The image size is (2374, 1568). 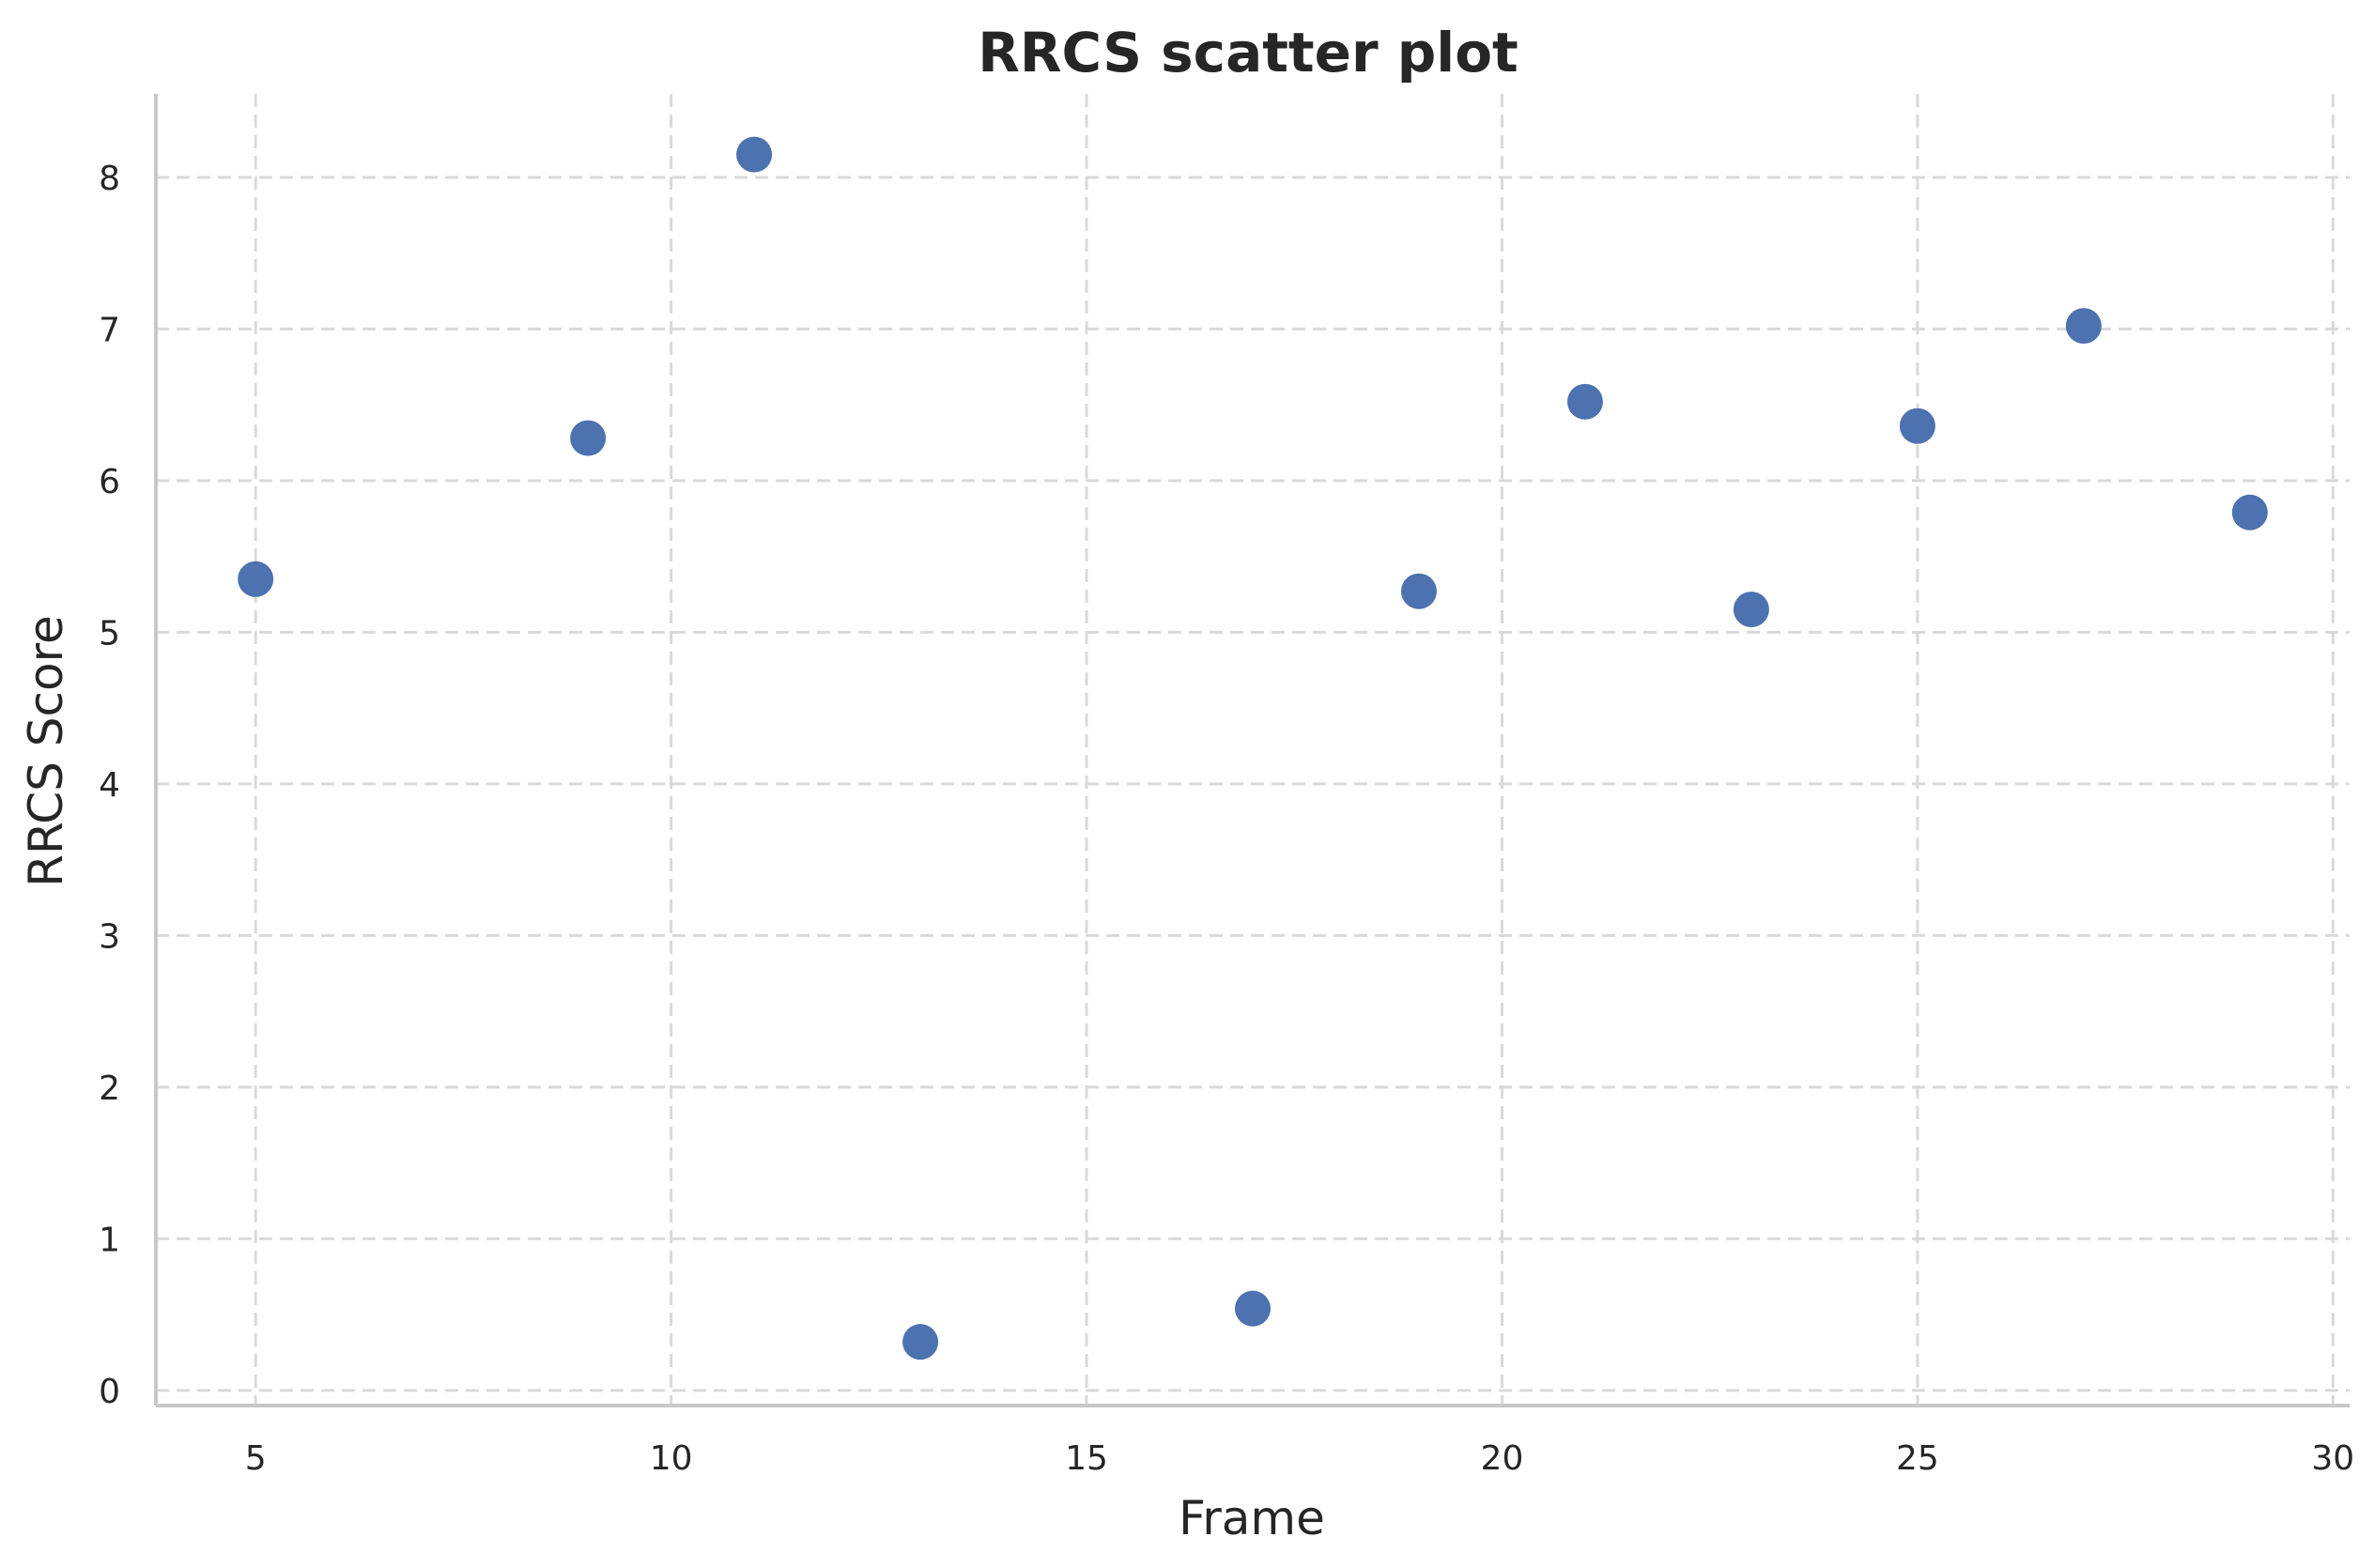 I want to click on x-tick-labels: 5 10 15 20 25 30, so click(x=1299, y=1459).